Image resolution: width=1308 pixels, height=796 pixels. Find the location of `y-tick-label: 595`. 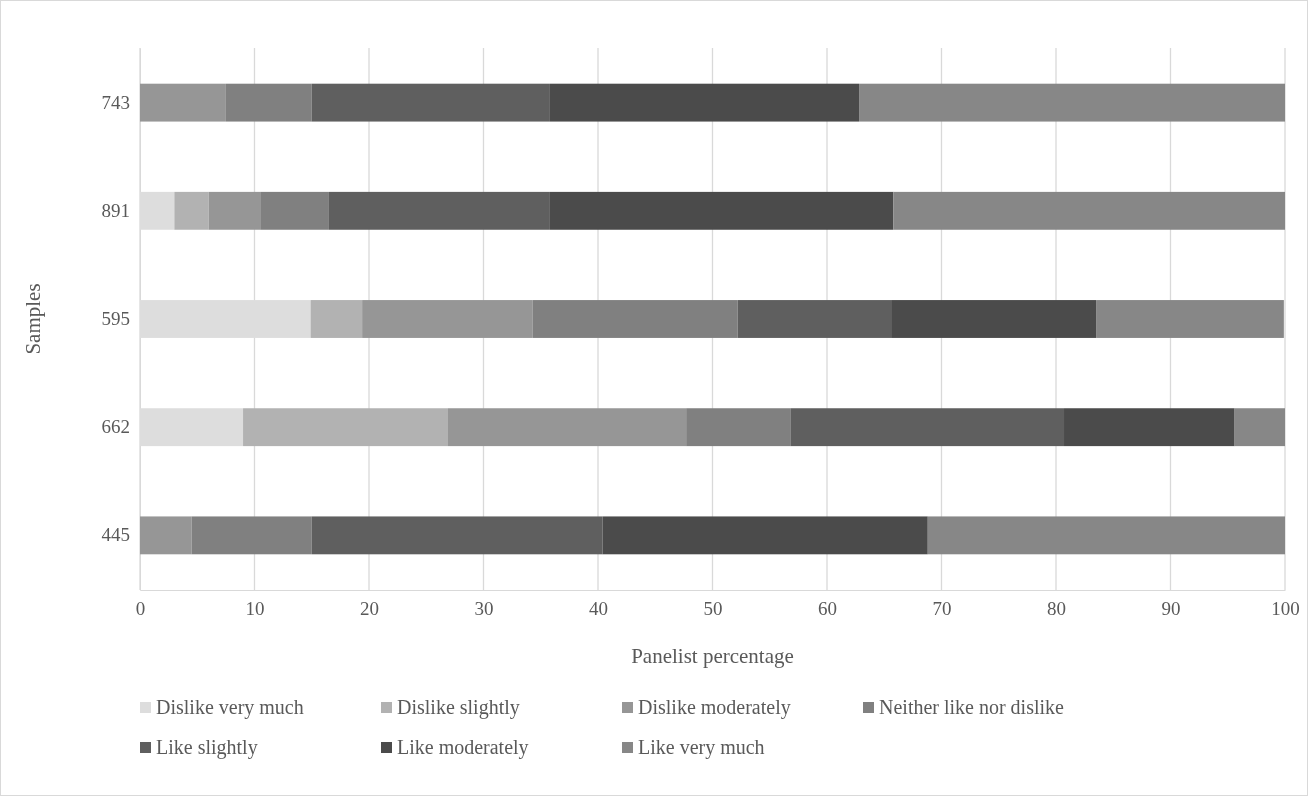

y-tick-label: 595 is located at coordinates (115, 319).